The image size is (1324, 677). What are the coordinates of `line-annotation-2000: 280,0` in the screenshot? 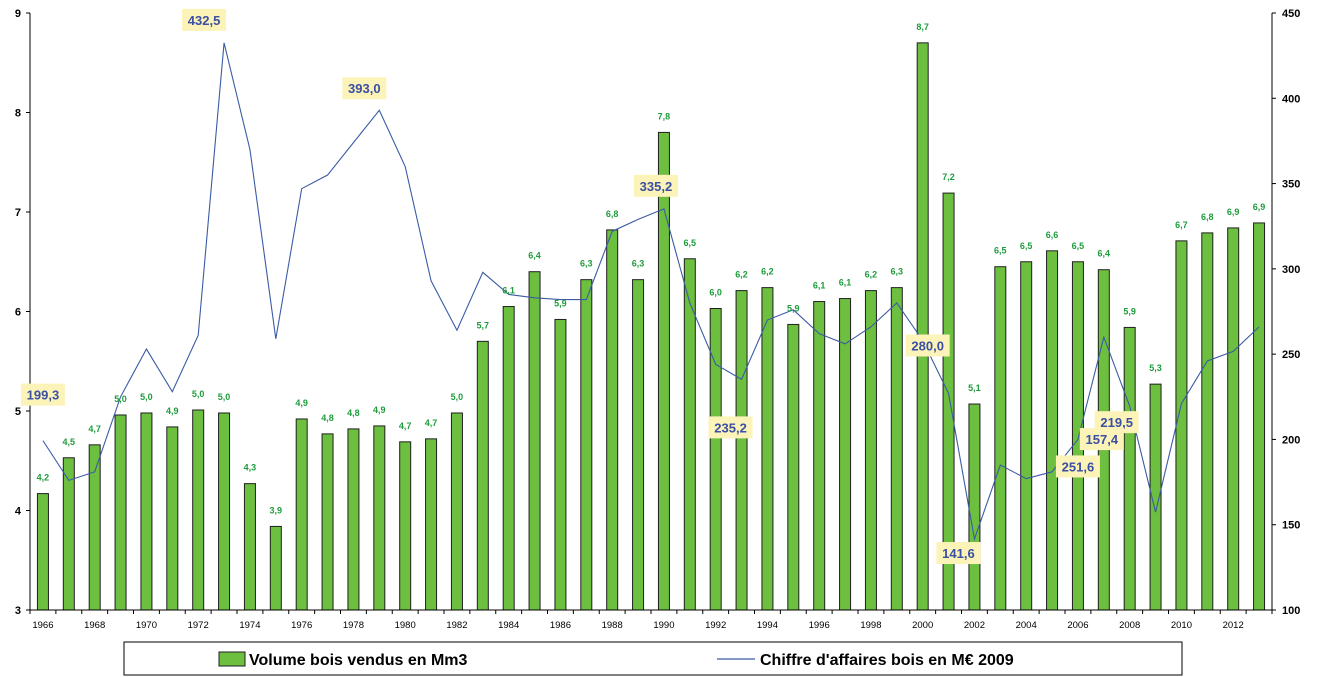 It's located at (927, 345).